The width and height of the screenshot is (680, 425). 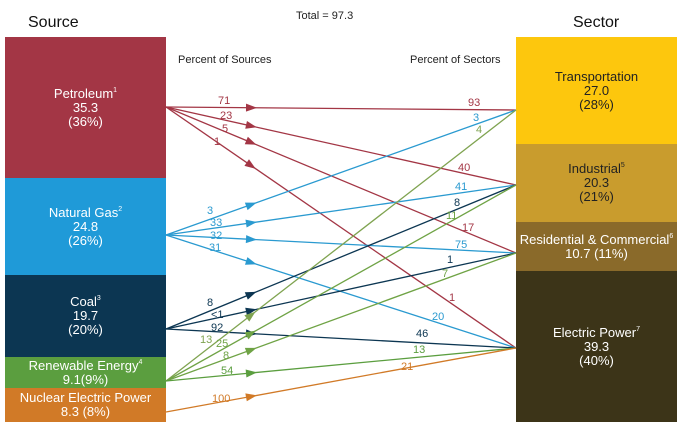 What do you see at coordinates (215, 248) in the screenshot?
I see `source-percent-label: 31` at bounding box center [215, 248].